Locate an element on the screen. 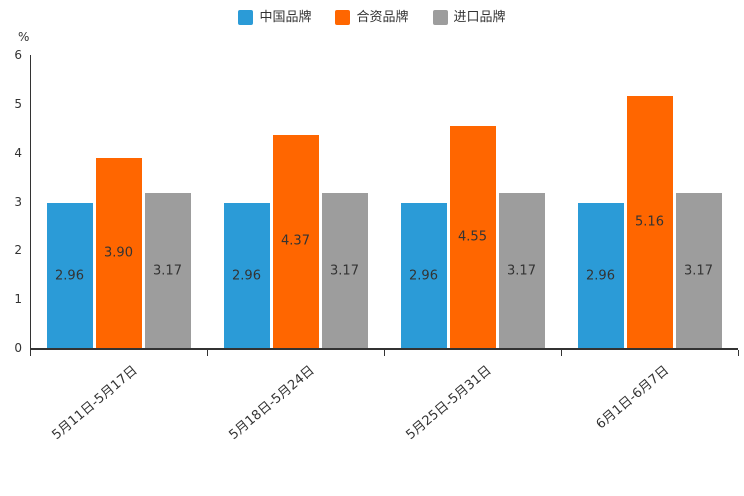 The height and width of the screenshot is (496, 744). y-tick-label: 0 is located at coordinates (18, 348).